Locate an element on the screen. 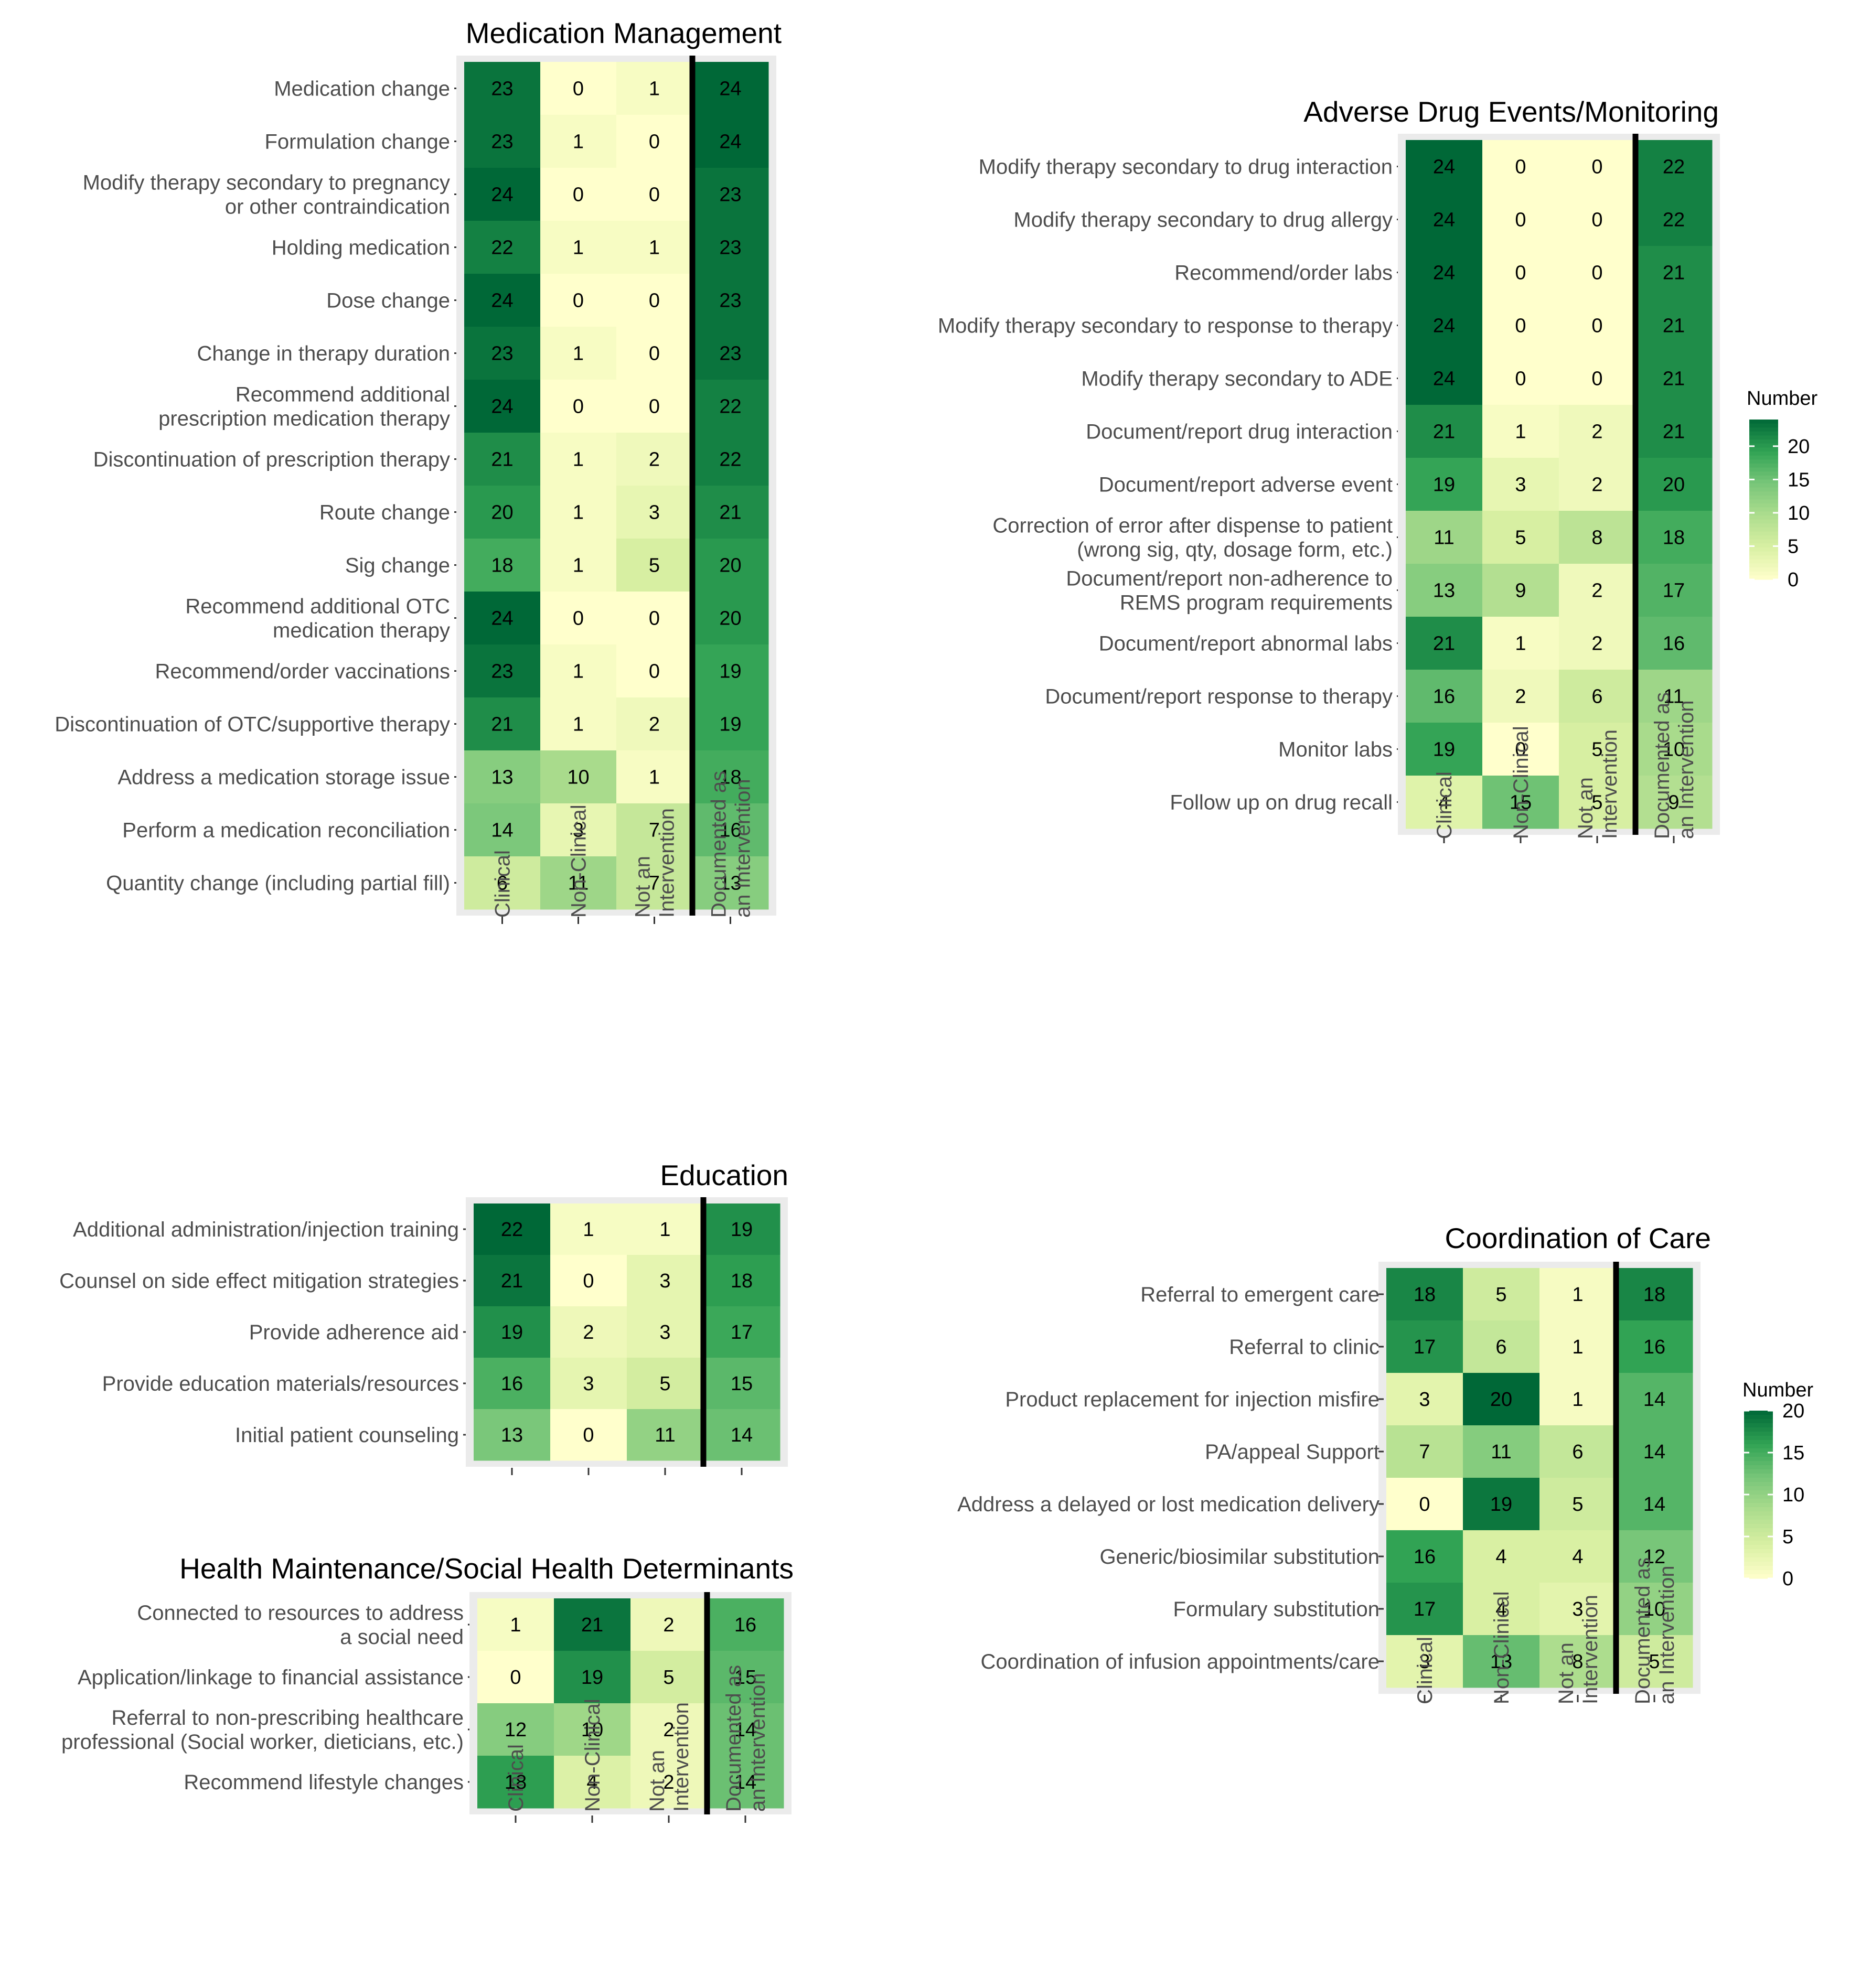  chart-title: Education is located at coordinates (724, 1175).